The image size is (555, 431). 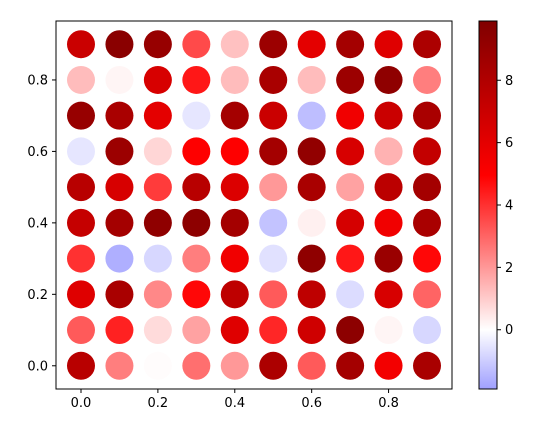 What do you see at coordinates (37, 295) in the screenshot?
I see `y-tick-label: 0.2` at bounding box center [37, 295].